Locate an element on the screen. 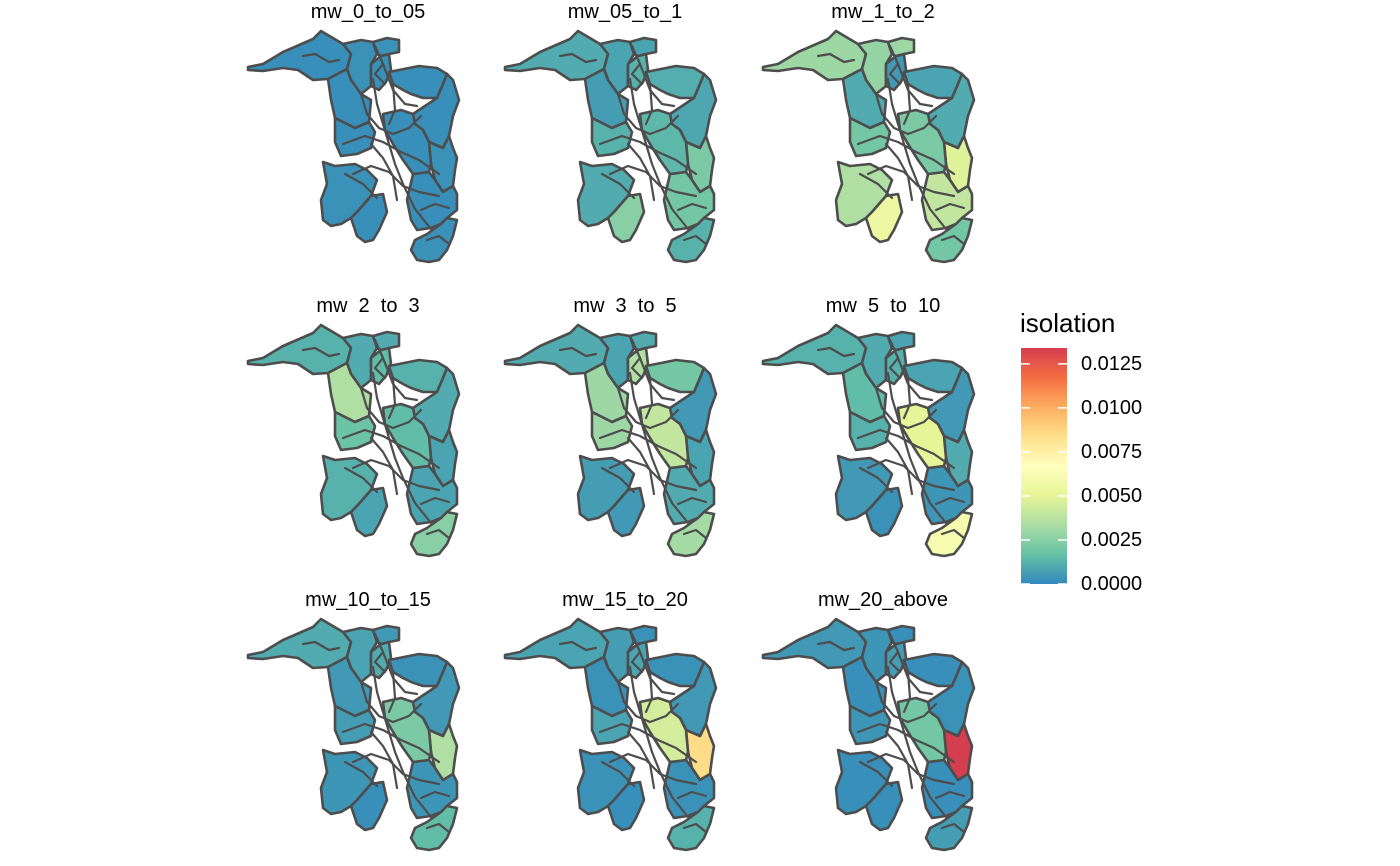  map-panel: mw_20_above is located at coordinates (883, 725).